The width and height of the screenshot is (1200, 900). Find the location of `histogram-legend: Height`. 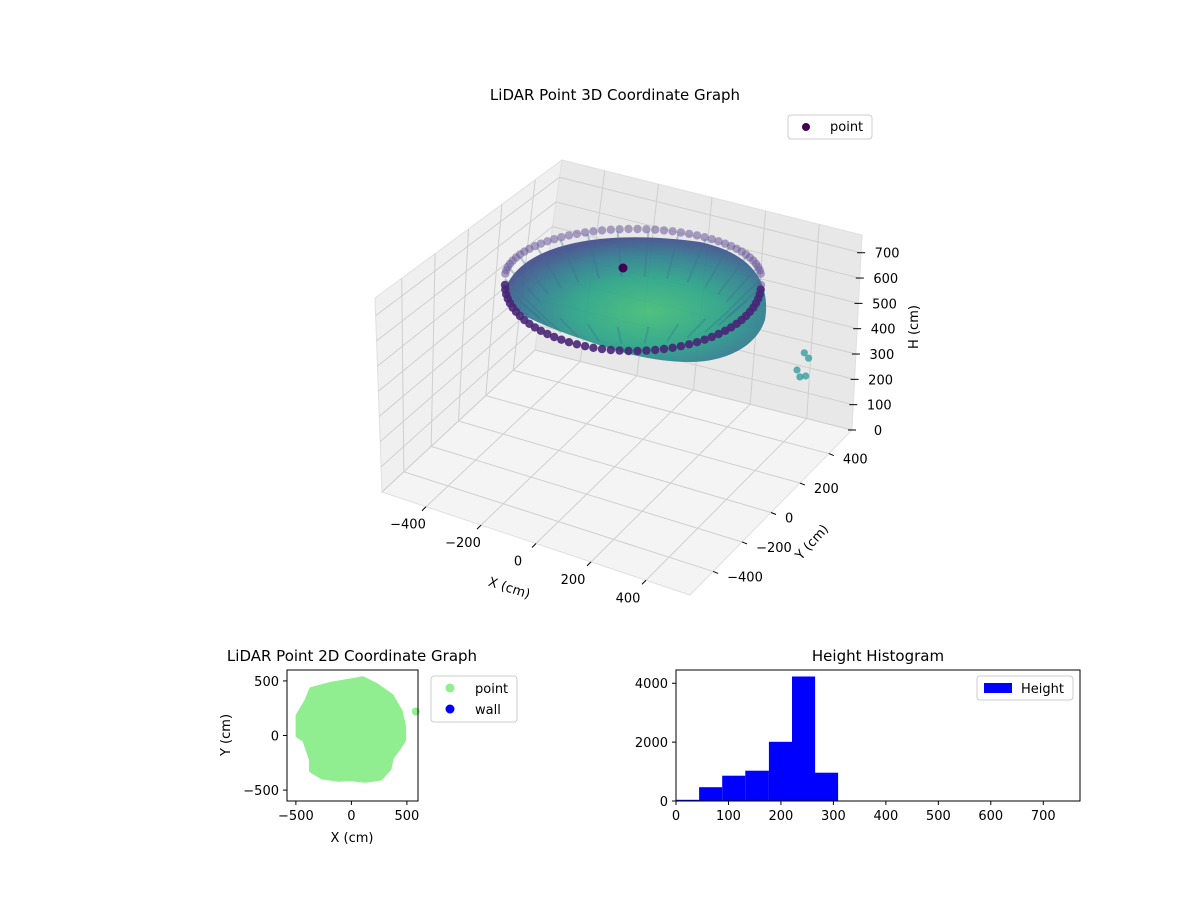

histogram-legend: Height is located at coordinates (1025, 688).